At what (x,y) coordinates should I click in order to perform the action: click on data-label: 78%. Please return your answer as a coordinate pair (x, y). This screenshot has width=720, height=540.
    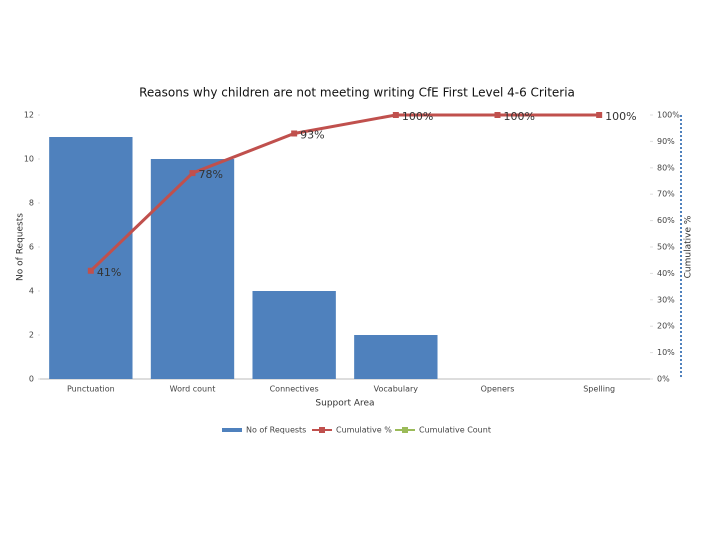
    Looking at the image, I should click on (211, 174).